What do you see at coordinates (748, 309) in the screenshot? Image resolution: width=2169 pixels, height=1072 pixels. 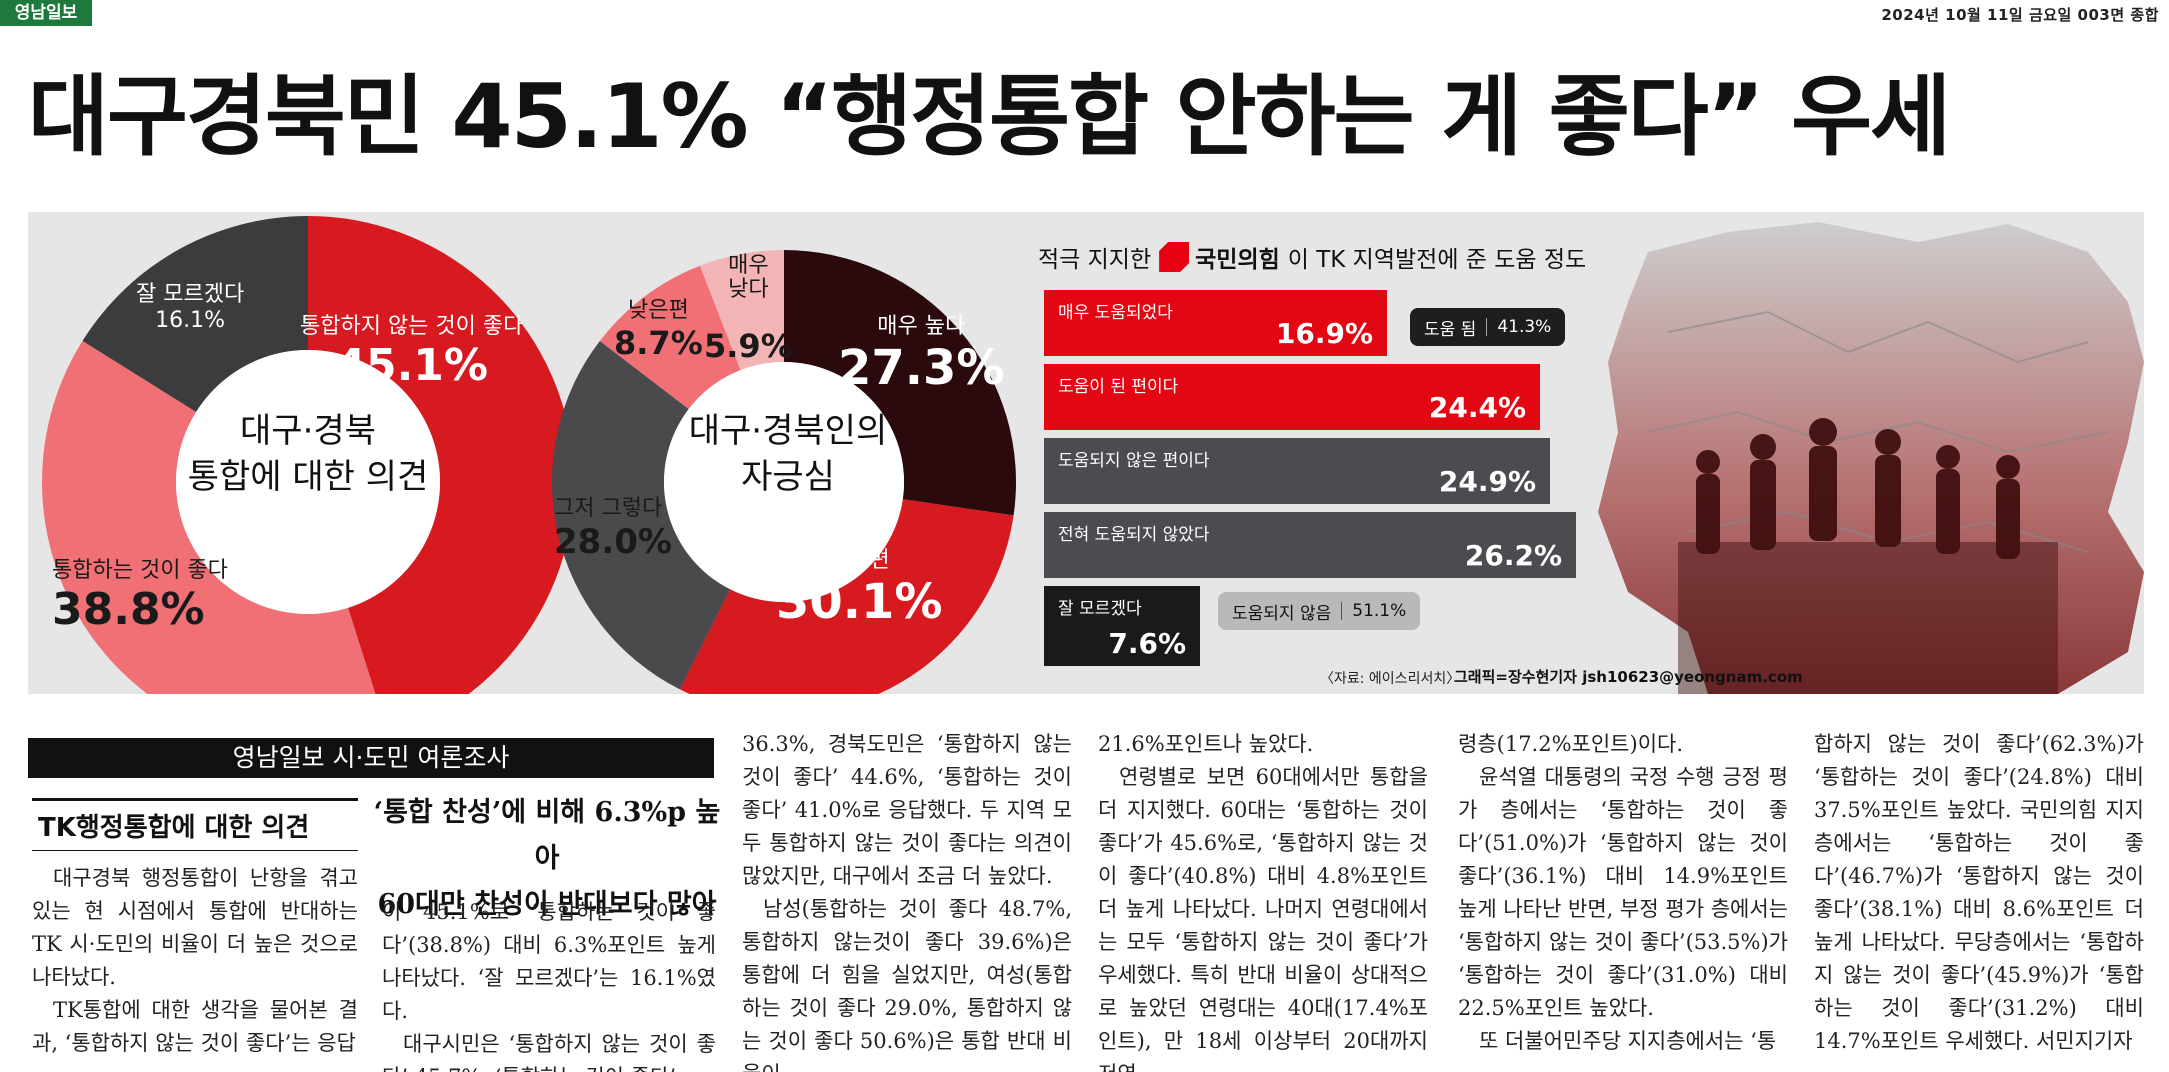 I see `donut2-label-very-low: 매우 낮다 5.9%` at bounding box center [748, 309].